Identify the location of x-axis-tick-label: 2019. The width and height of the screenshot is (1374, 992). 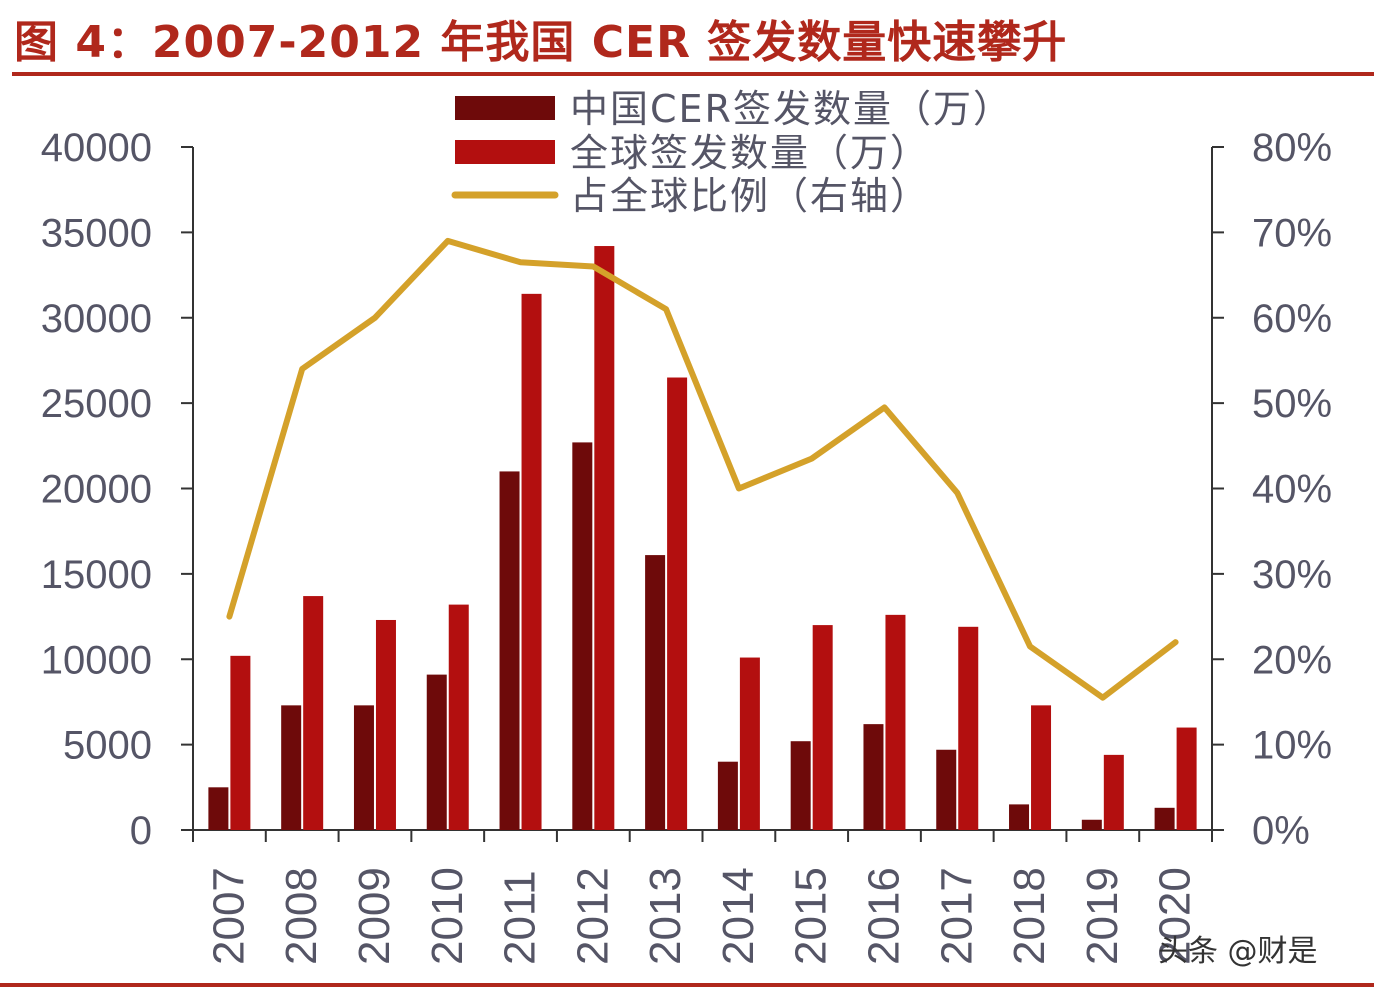
(1102, 916).